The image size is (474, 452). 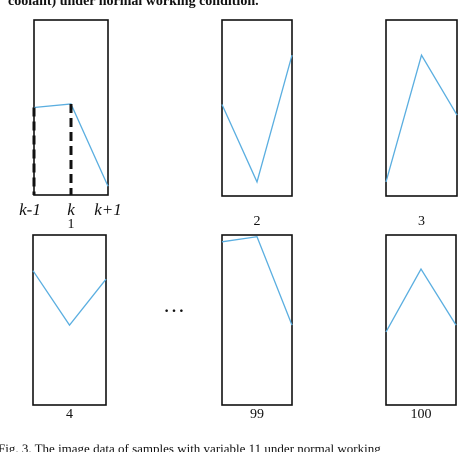 I want to click on sample-panel: 2, so click(x=257, y=124).